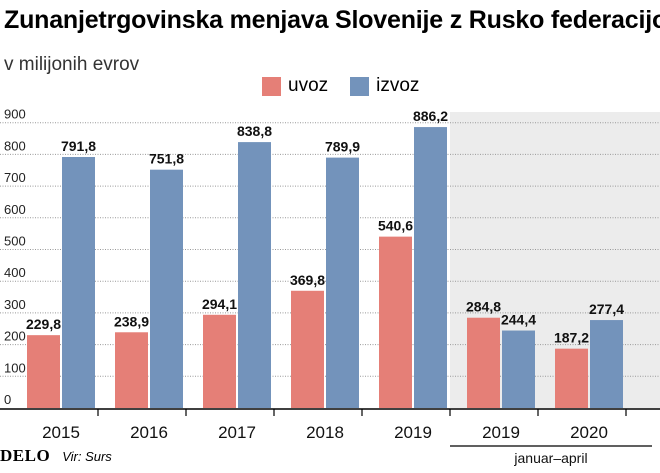  What do you see at coordinates (395, 226) in the screenshot?
I see `value-label-uvoz: 540,6` at bounding box center [395, 226].